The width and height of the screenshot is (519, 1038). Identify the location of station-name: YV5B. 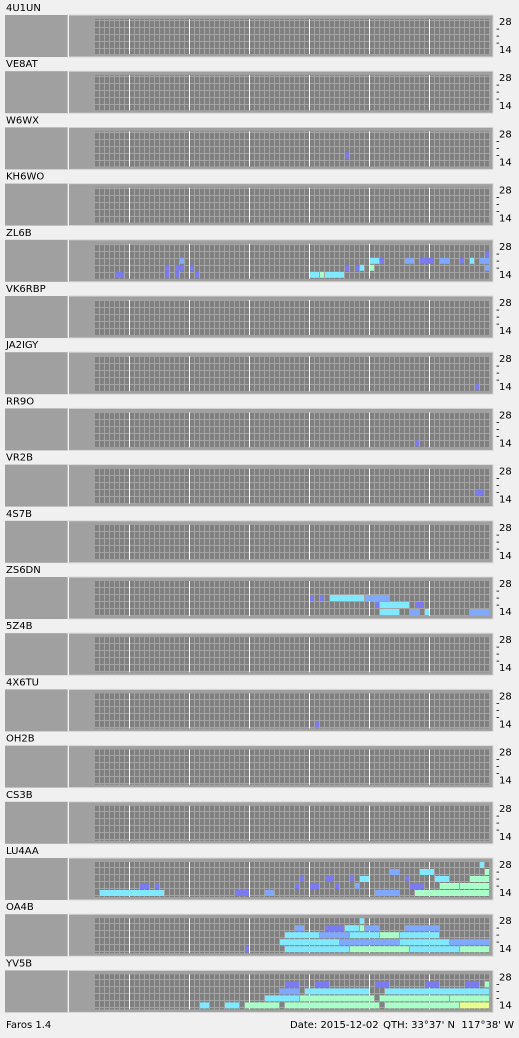
(18, 963).